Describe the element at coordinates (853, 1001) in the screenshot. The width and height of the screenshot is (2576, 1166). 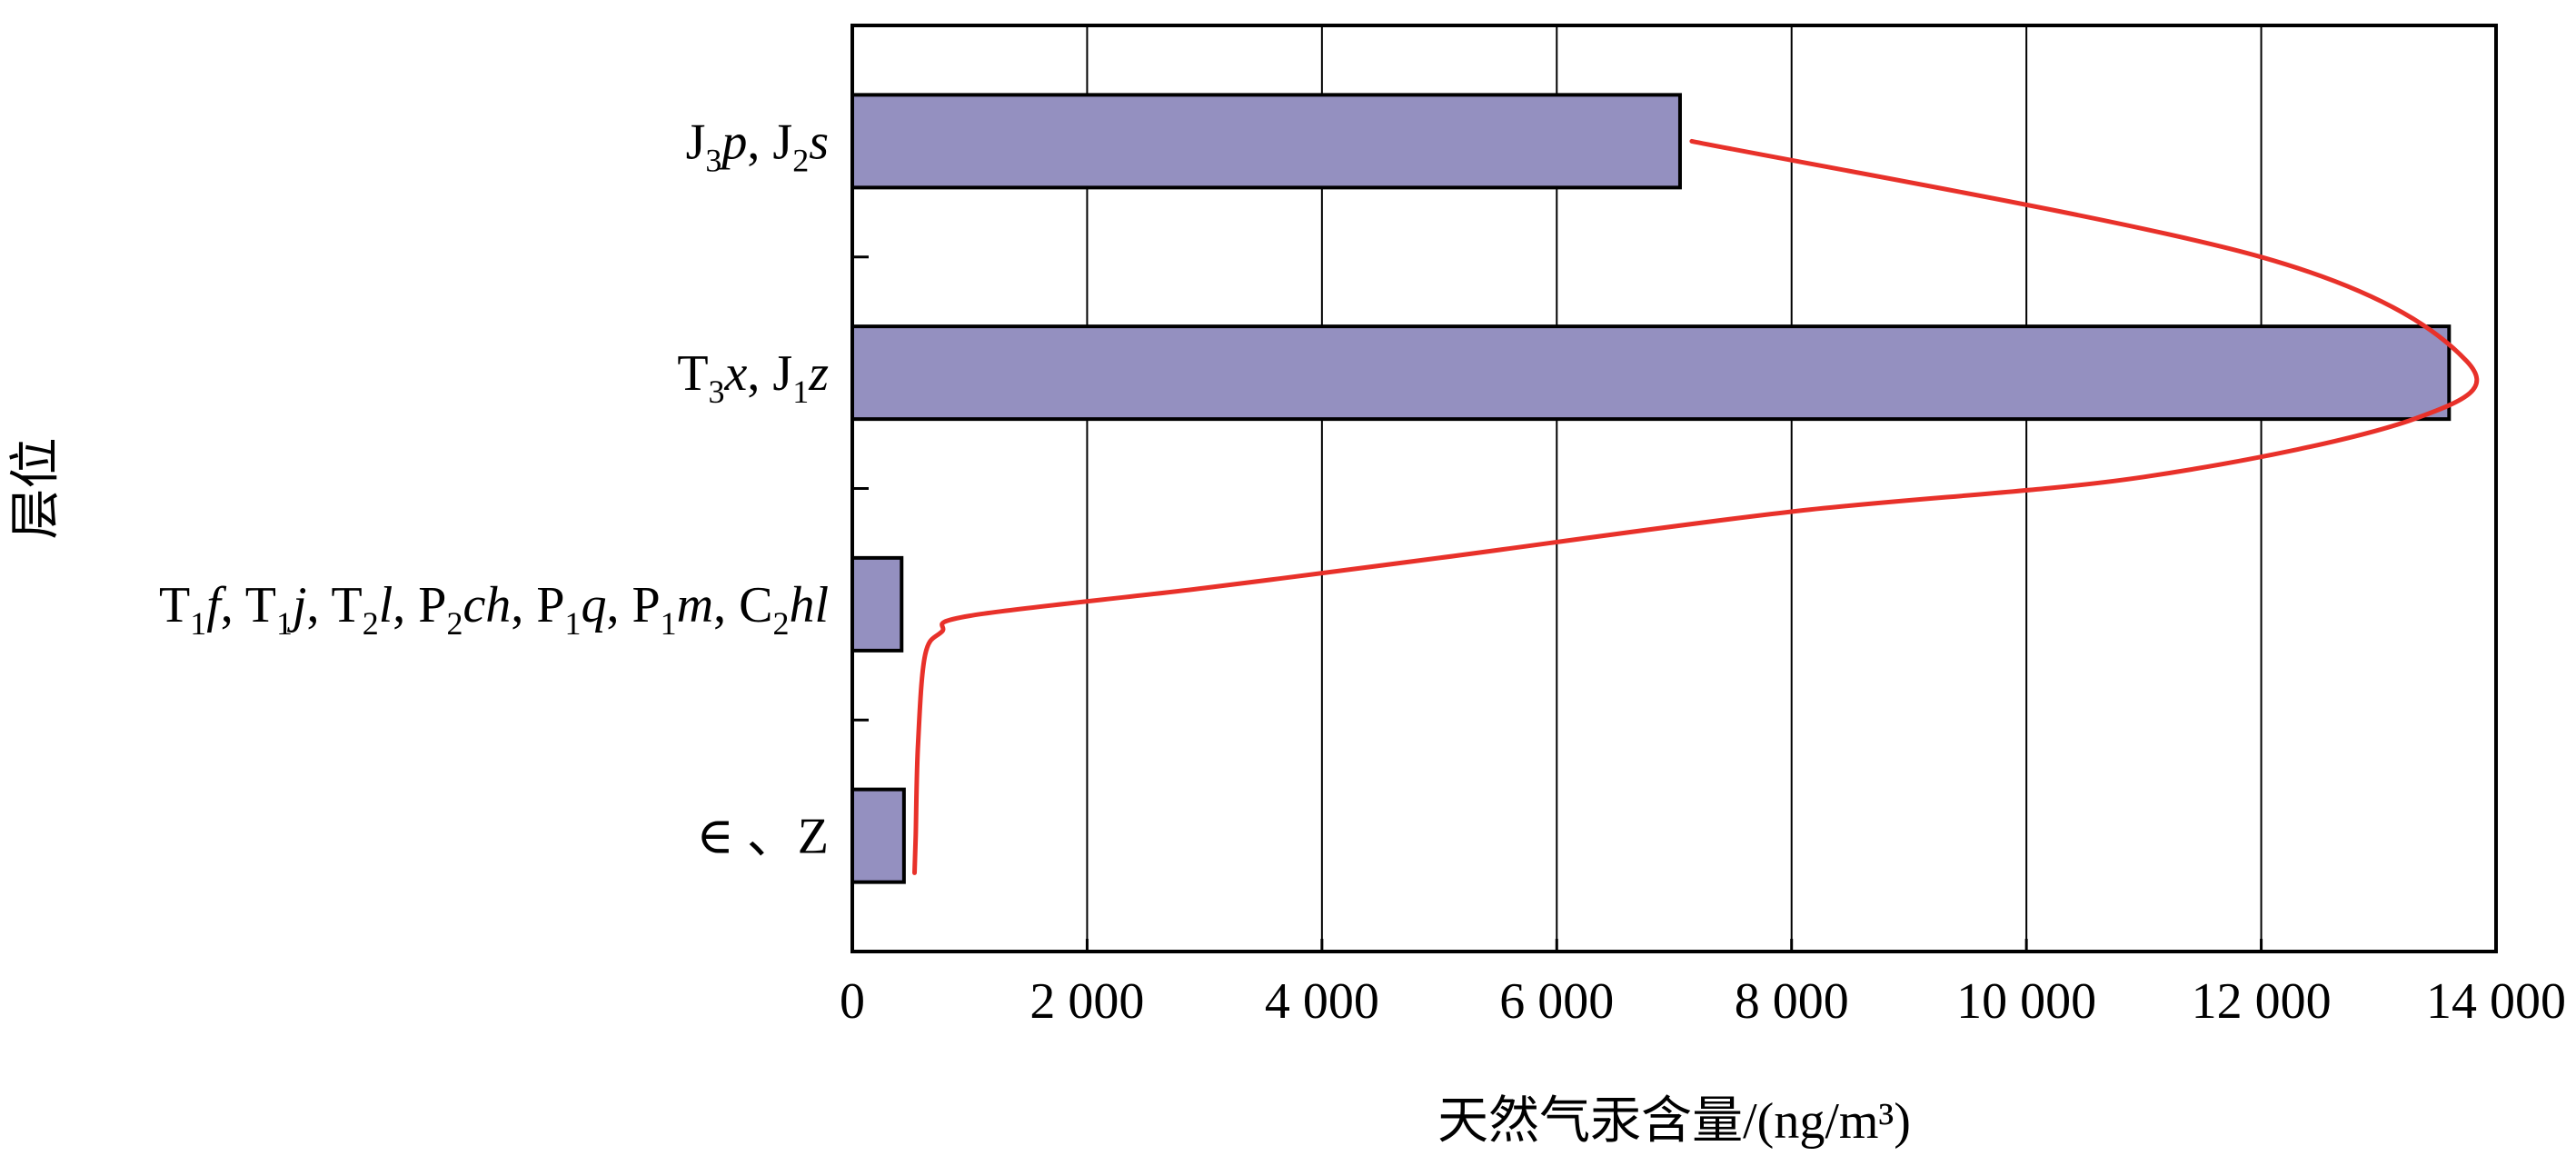
I see `x-tick-label: 0` at that location.